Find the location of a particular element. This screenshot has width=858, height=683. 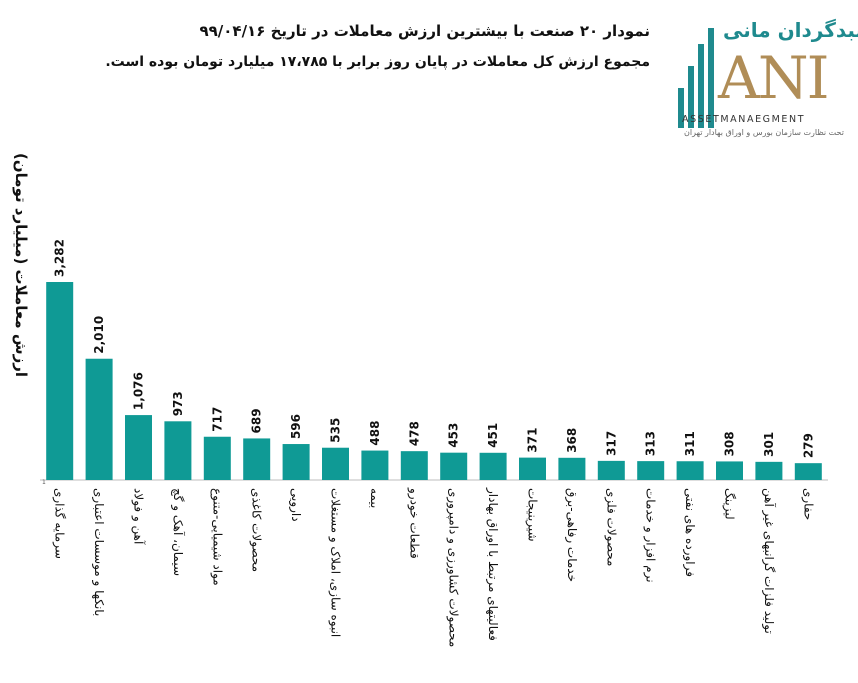

data-label: 535 is located at coordinates (336, 430).